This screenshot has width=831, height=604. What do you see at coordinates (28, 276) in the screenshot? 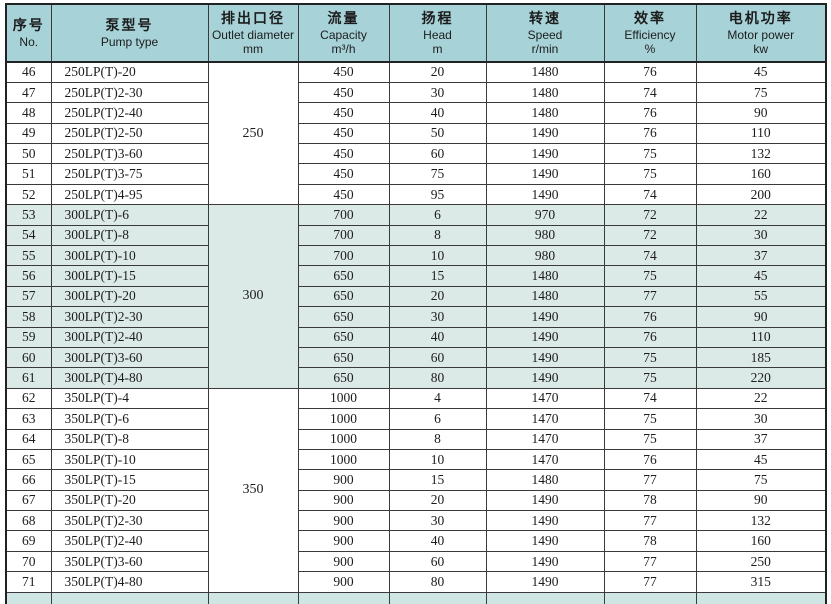
I see `cell-no: 56` at bounding box center [28, 276].